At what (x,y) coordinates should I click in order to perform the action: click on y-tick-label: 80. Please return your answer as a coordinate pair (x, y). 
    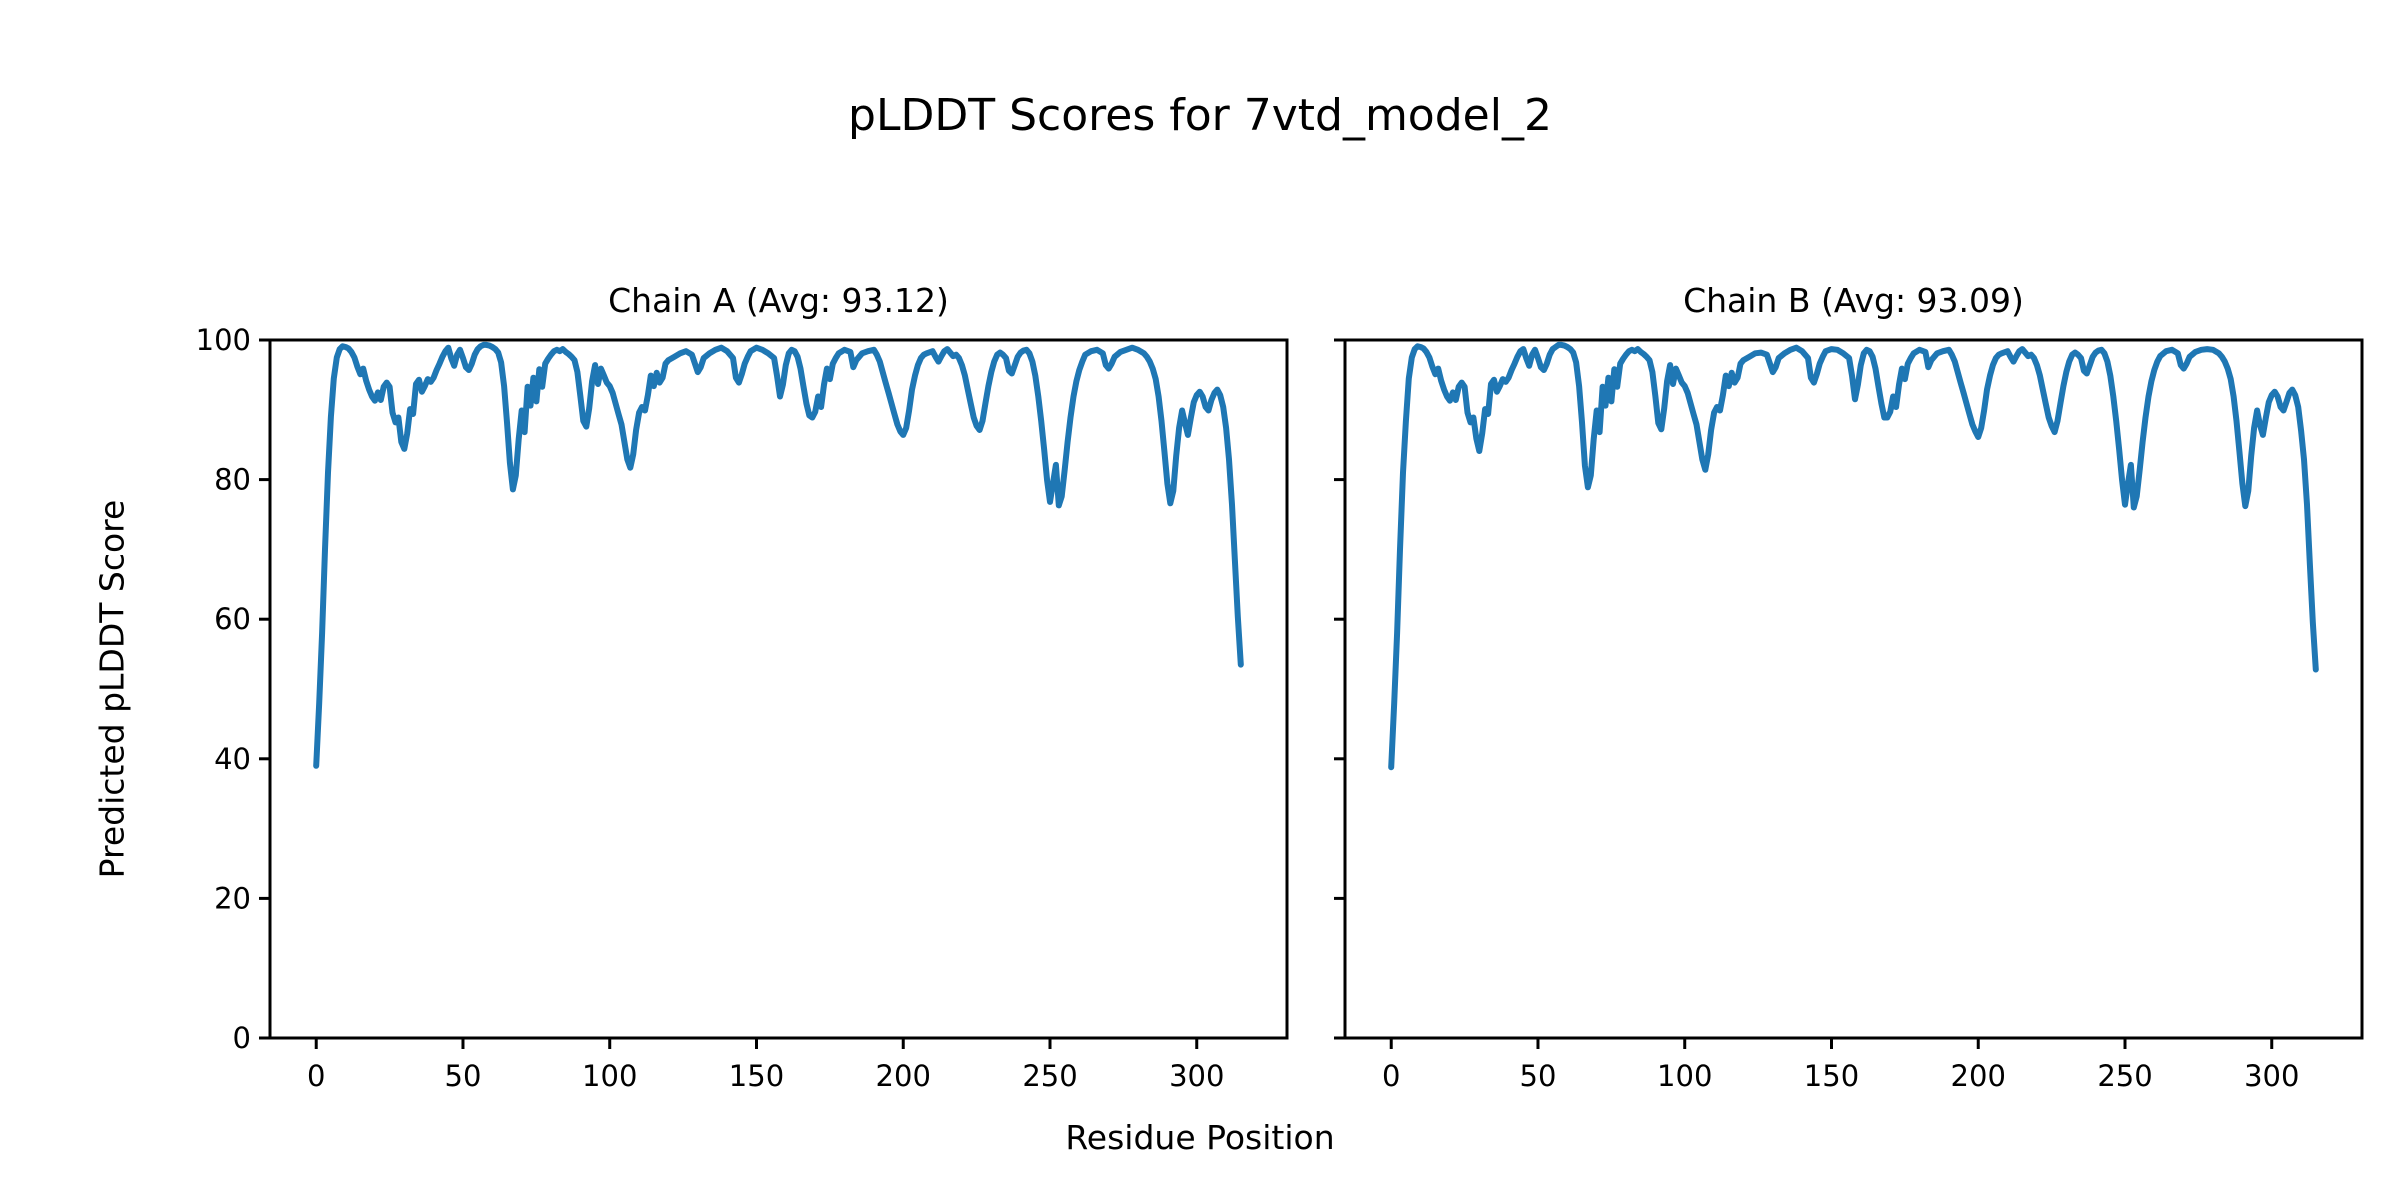
    Looking at the image, I should click on (232, 480).